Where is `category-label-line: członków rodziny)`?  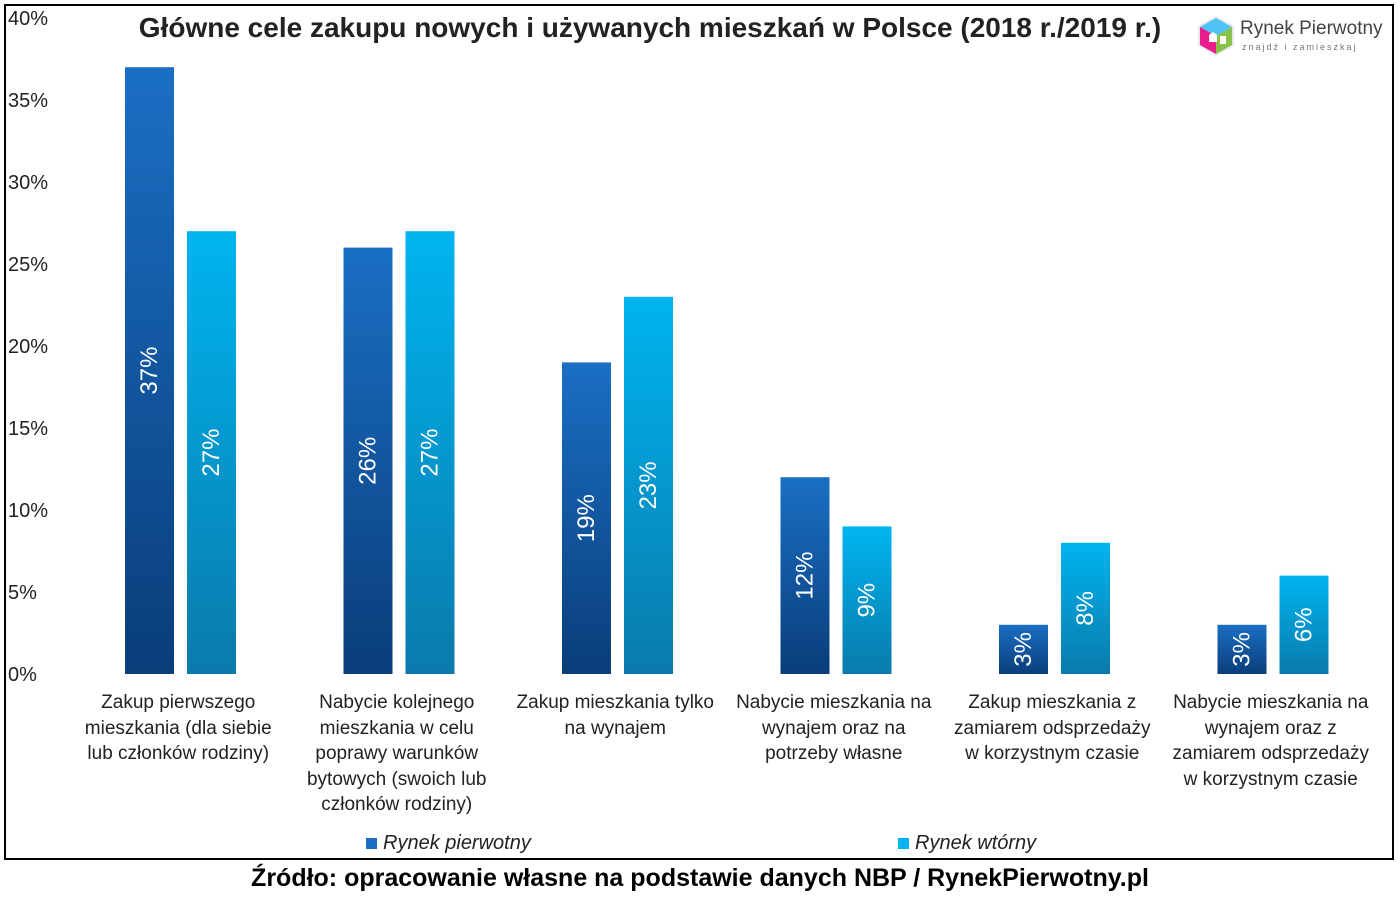 category-label-line: członków rodziny) is located at coordinates (397, 804).